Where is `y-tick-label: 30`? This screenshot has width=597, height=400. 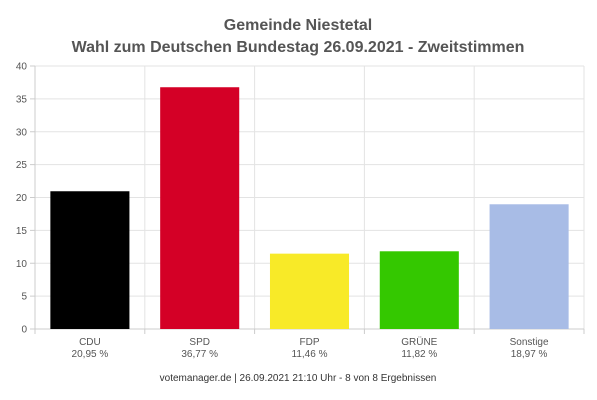
y-tick-label: 30 is located at coordinates (22, 132).